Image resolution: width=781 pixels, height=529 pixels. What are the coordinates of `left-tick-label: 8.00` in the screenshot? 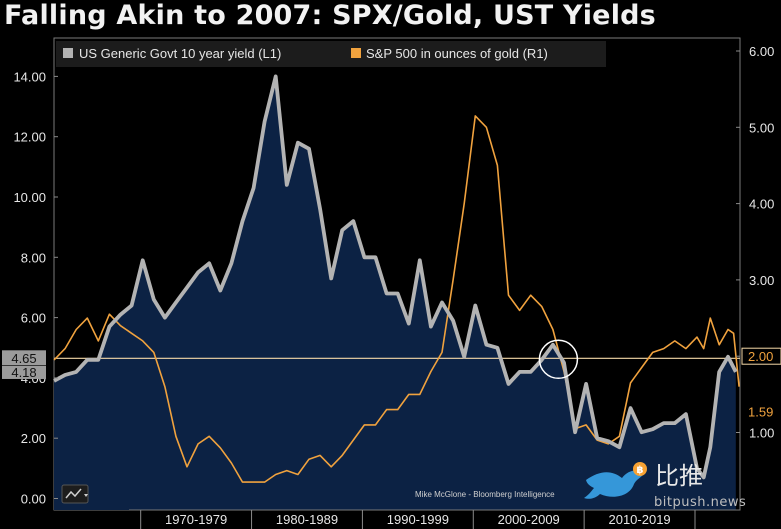 It's located at (33, 257).